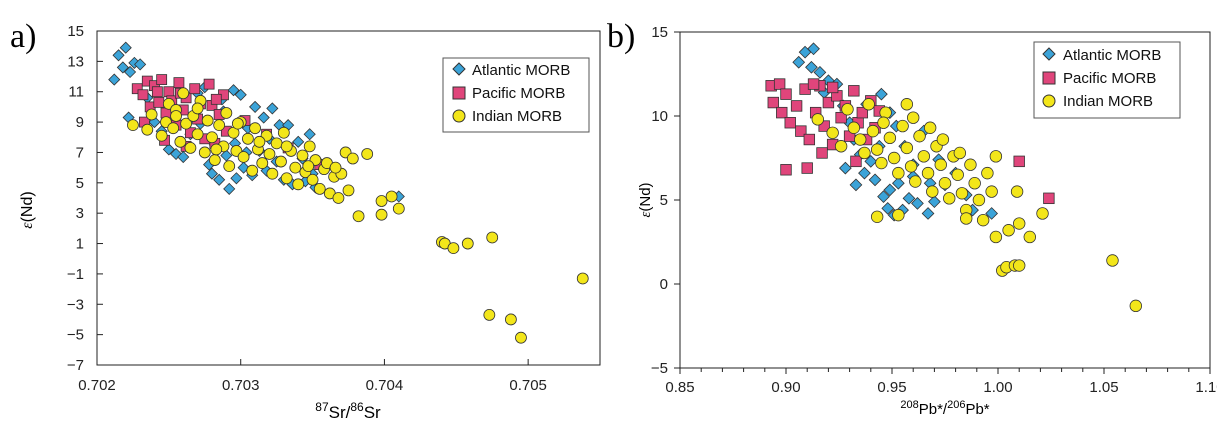 The image size is (1217, 423). Describe the element at coordinates (322, 407) in the screenshot. I see `panel-a-x-label-sup1: 87` at that location.